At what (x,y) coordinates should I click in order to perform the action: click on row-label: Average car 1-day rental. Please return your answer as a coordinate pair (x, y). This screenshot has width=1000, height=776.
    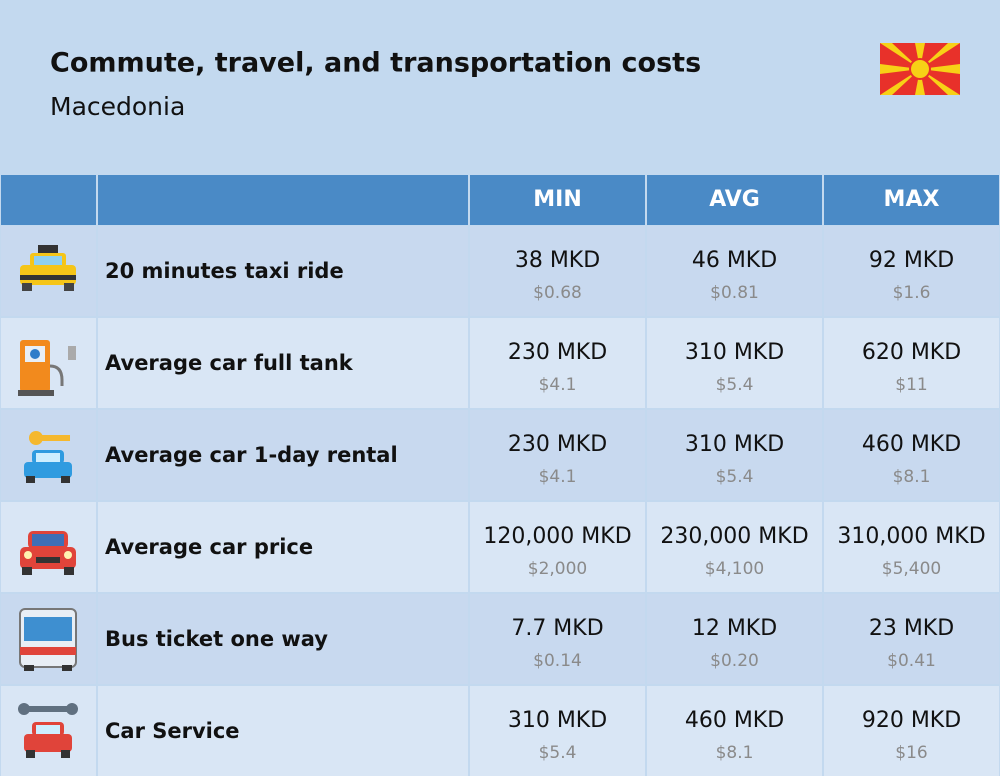
    Looking at the image, I should click on (251, 455).